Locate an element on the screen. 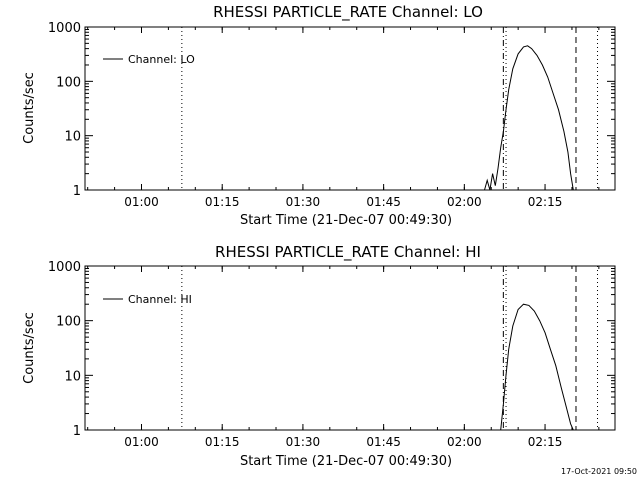  x-axis-label-hi: Start Time (21-Dec-07 00:49:30) is located at coordinates (346, 461).